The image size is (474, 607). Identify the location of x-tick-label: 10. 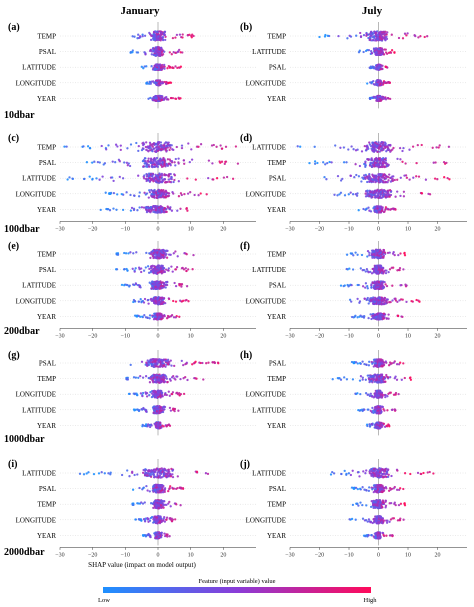
(408, 229).